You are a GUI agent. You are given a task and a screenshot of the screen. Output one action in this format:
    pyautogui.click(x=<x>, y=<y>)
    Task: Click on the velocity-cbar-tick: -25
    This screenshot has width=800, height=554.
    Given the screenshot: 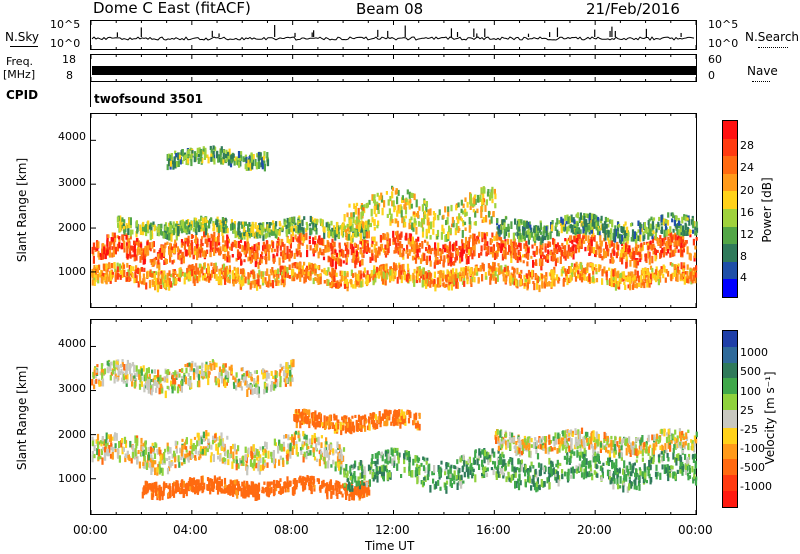 What is the action you would take?
    pyautogui.click(x=749, y=429)
    